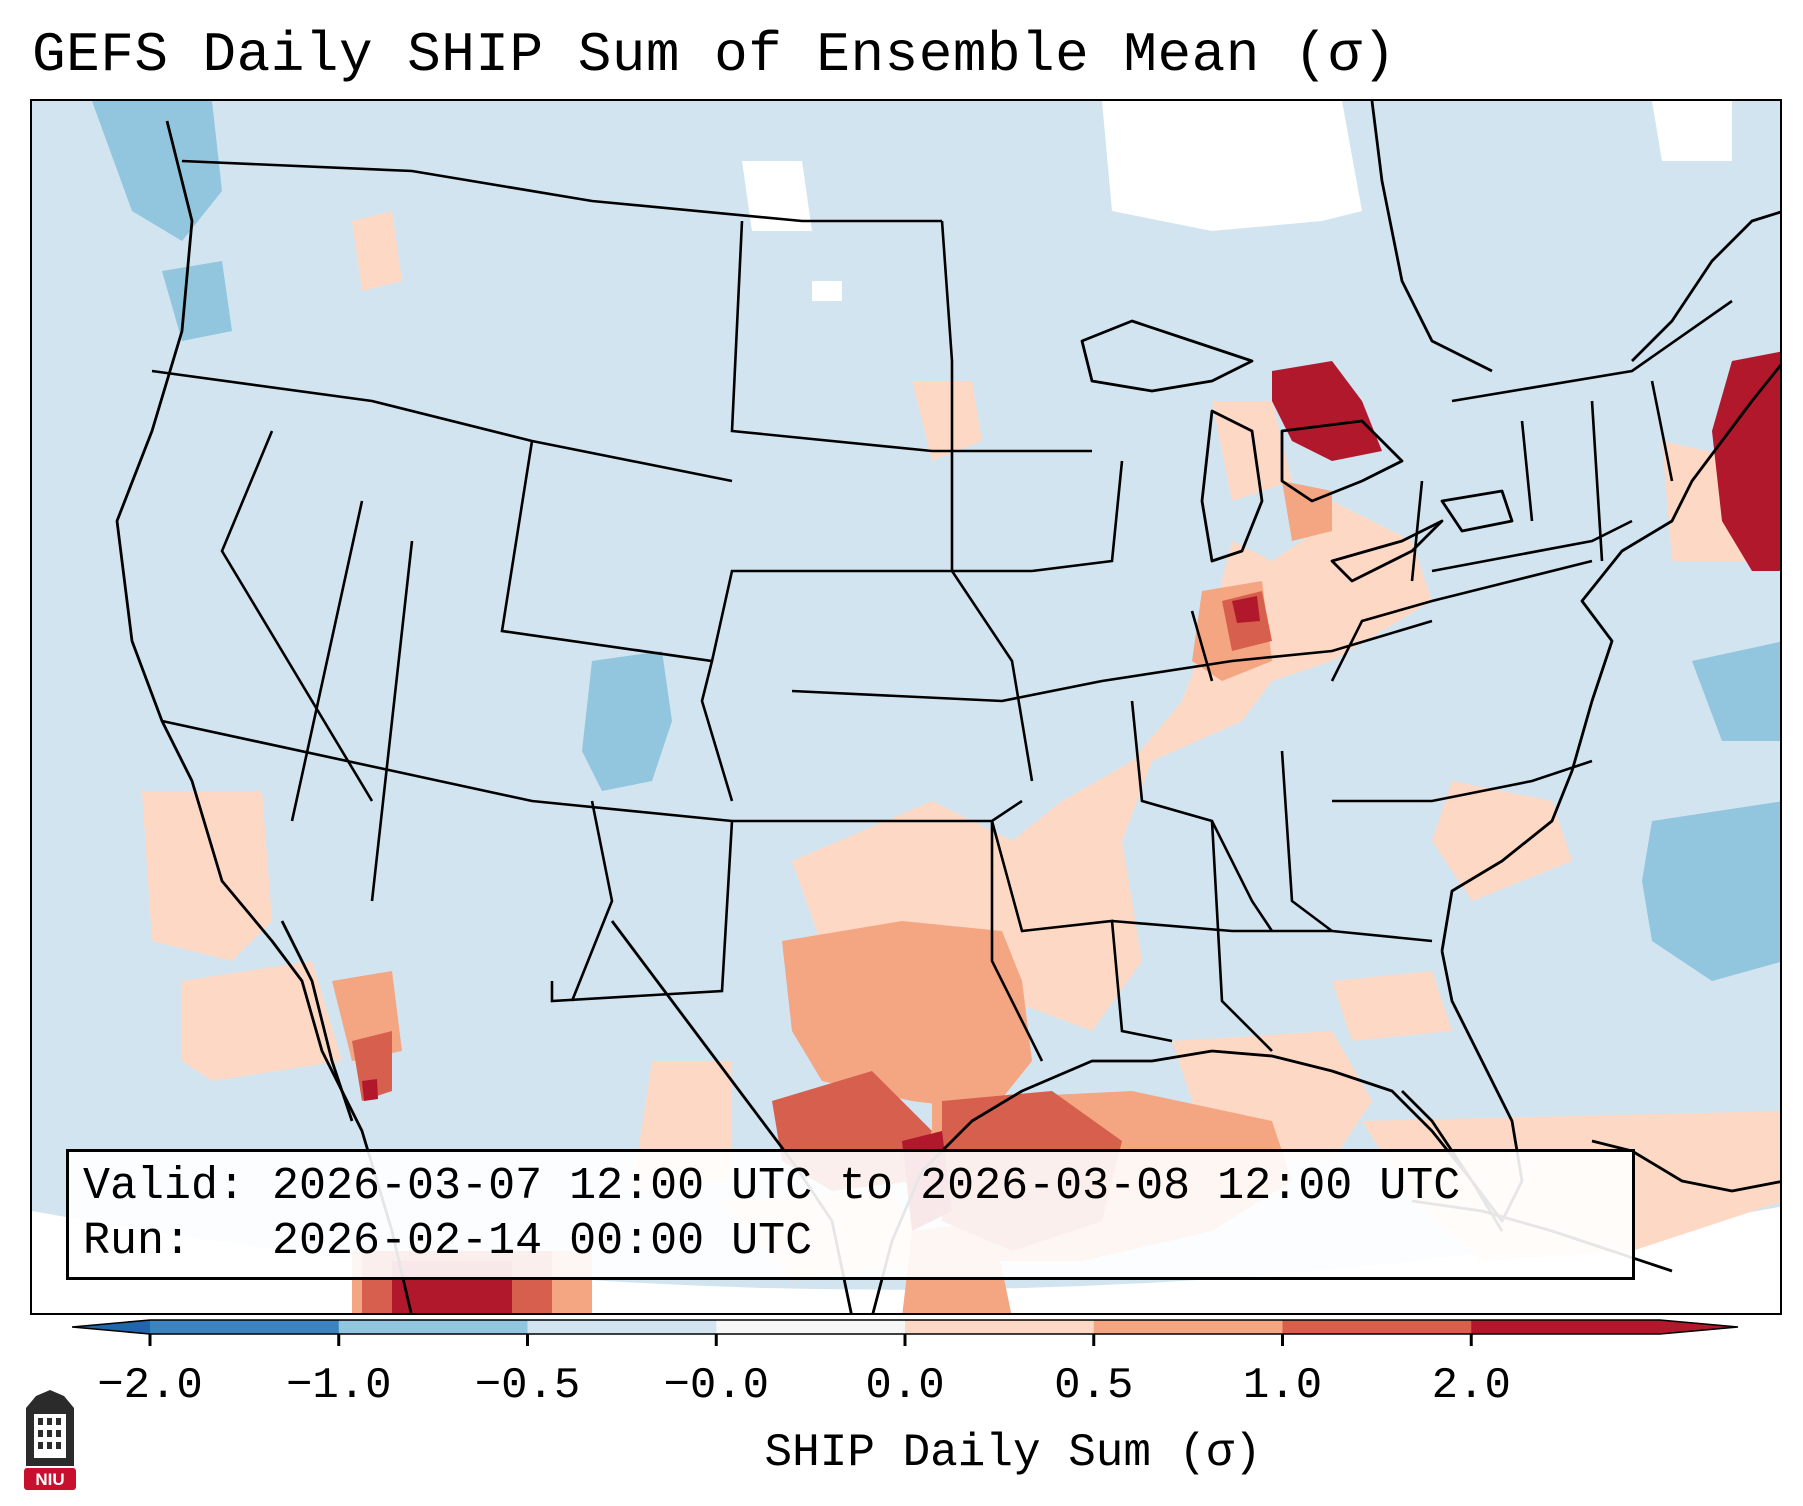  Describe the element at coordinates (150, 1386) in the screenshot. I see `colorbar-tick-label: −2.0` at that location.